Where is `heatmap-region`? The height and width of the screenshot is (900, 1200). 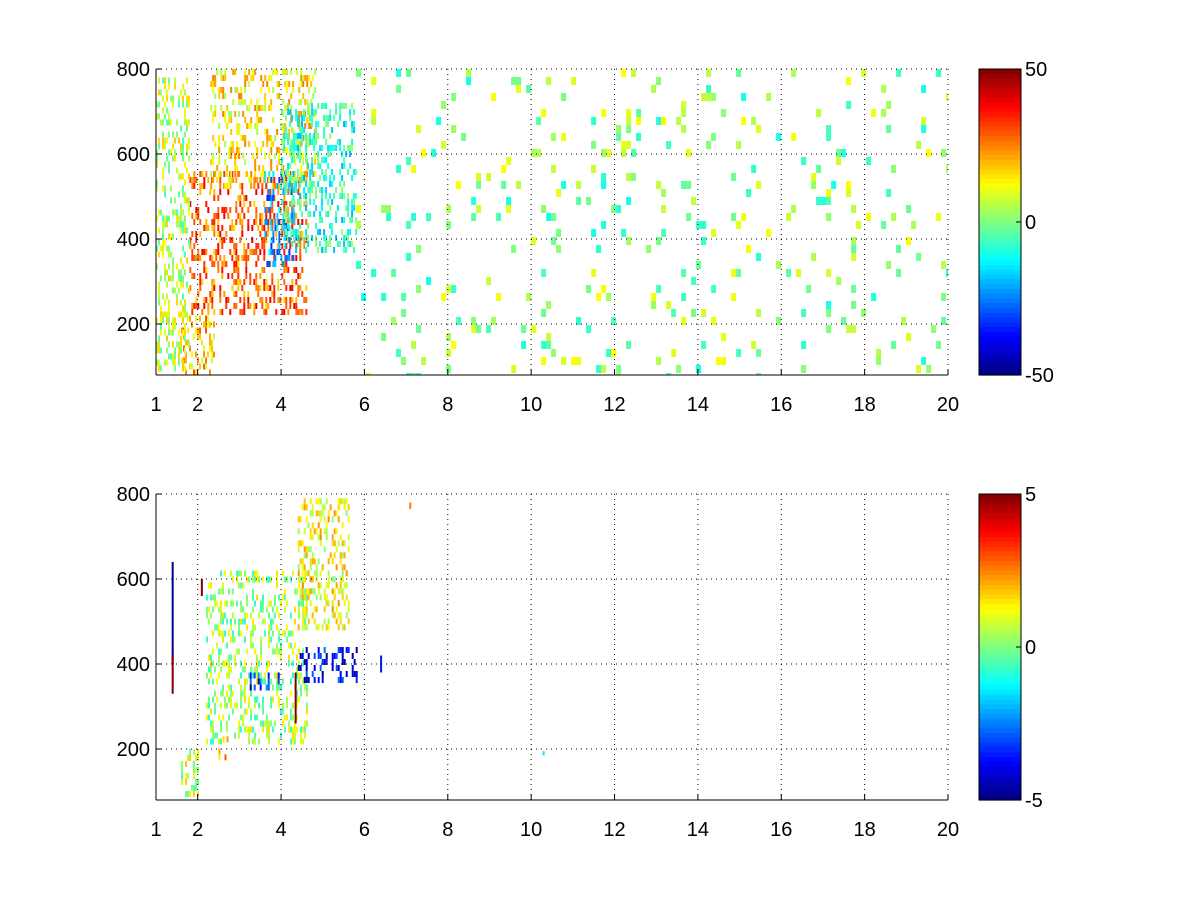
heatmap-region is located at coordinates (198, 345).